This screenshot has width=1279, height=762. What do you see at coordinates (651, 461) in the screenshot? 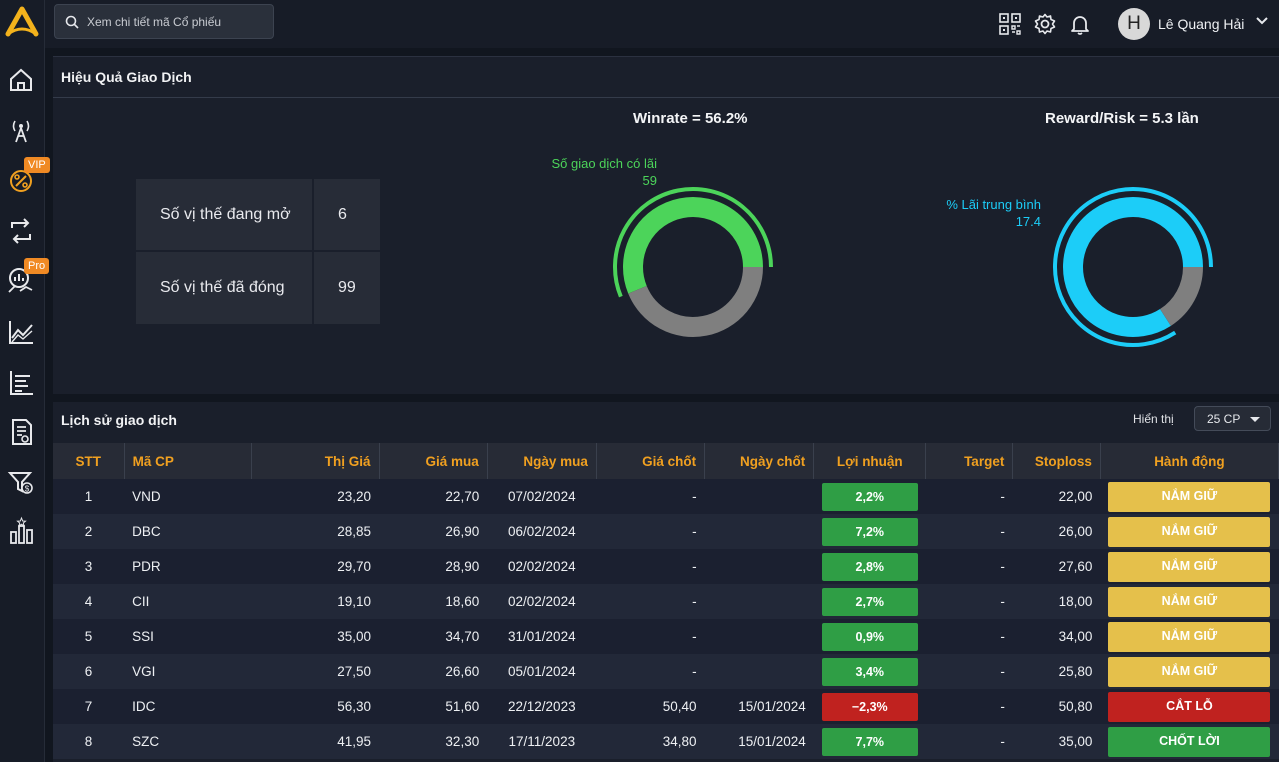
I see `column-header: Giá chốt` at bounding box center [651, 461].